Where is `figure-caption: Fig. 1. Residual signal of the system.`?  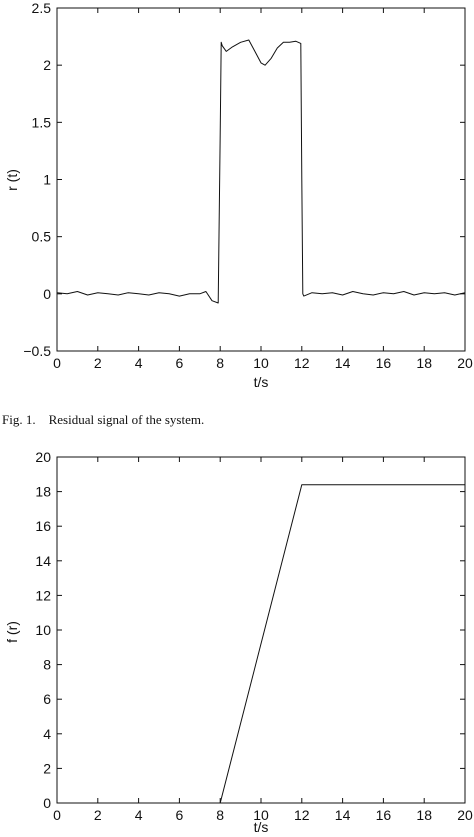
figure-caption: Fig. 1. Residual signal of the system. is located at coordinates (103, 419).